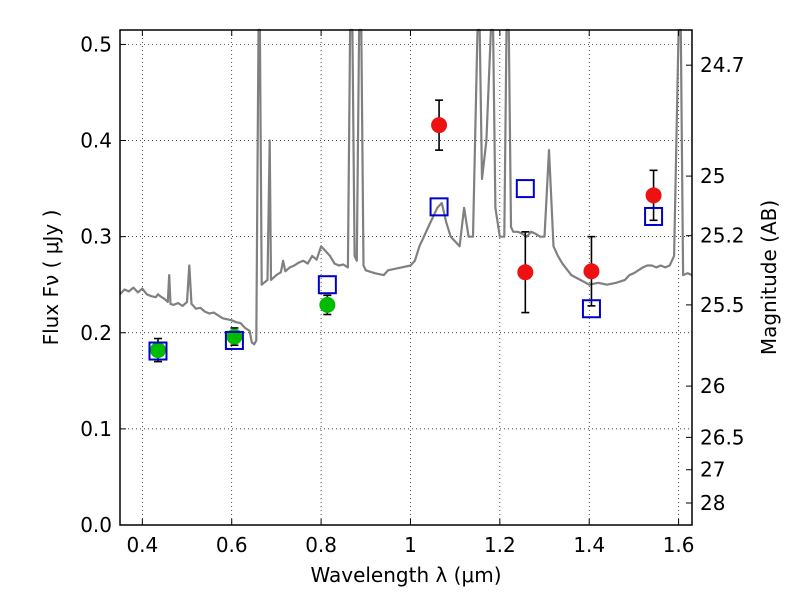 The height and width of the screenshot is (600, 800). I want to click on x-tick-label: 0.4, so click(142, 545).